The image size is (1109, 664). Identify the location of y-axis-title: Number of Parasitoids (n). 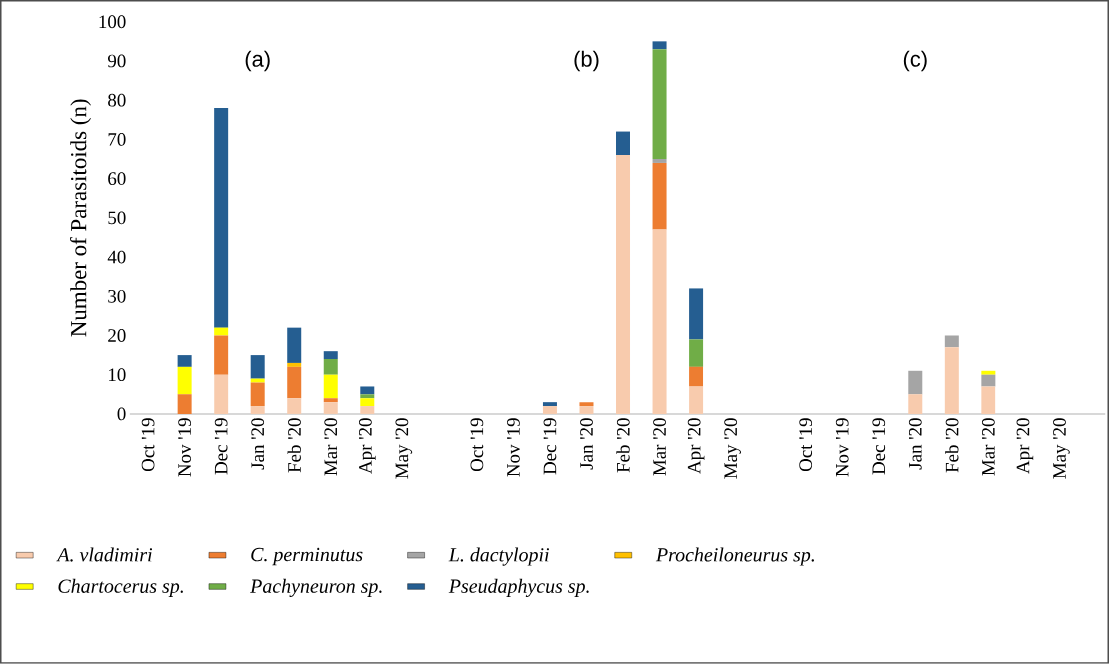
(81, 218).